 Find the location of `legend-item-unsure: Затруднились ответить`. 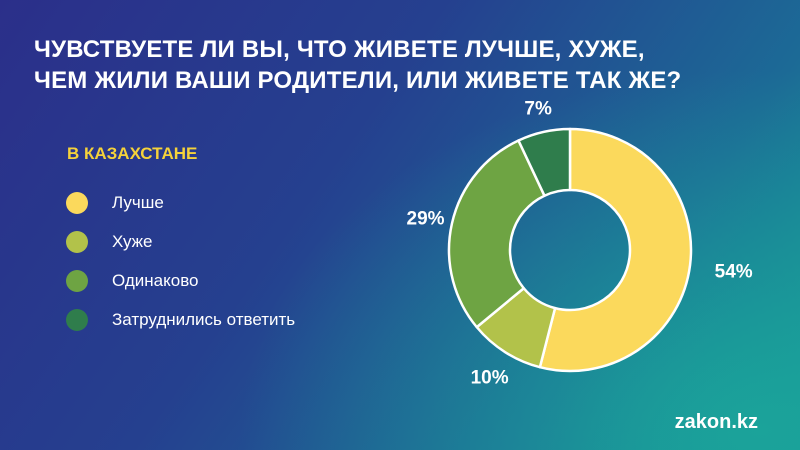

legend-item-unsure: Затруднились ответить is located at coordinates (180, 319).